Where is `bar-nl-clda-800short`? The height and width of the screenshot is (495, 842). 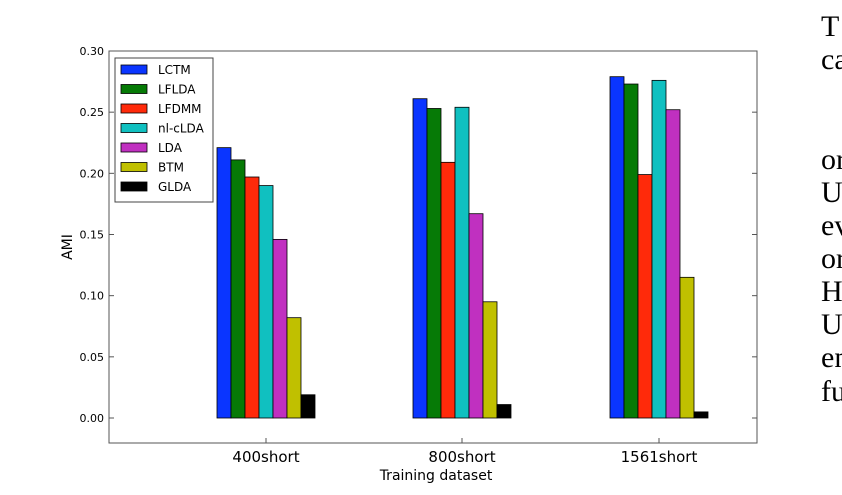
bar-nl-clda-800short is located at coordinates (462, 262).